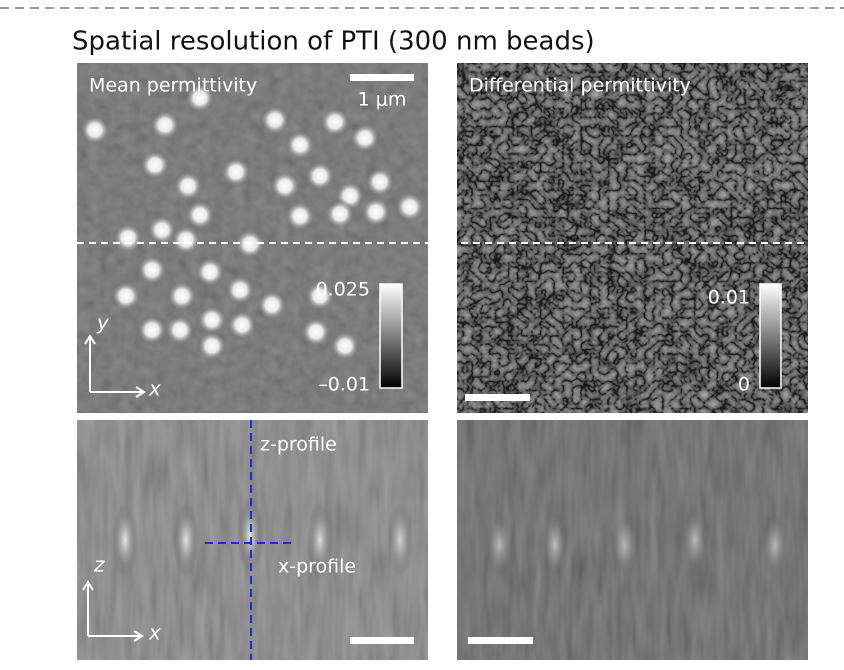 This screenshot has height=670, width=844. I want to click on mean-xz-image, so click(252, 540).